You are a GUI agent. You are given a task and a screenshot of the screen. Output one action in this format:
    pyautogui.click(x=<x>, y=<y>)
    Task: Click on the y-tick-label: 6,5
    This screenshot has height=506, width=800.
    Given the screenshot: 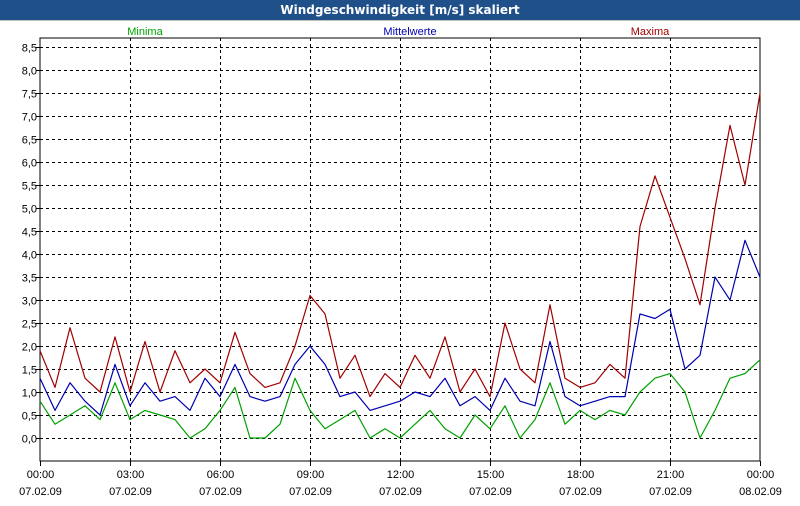 What is the action you would take?
    pyautogui.click(x=29, y=141)
    